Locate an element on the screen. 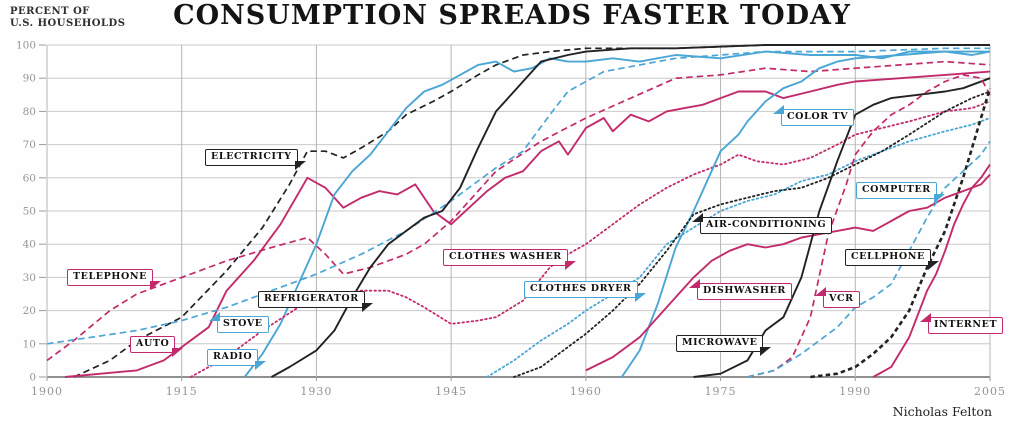 This screenshot has width=1024, height=428. y-axis-note-line2: U.S. HOUSEHOLDS is located at coordinates (68, 23).